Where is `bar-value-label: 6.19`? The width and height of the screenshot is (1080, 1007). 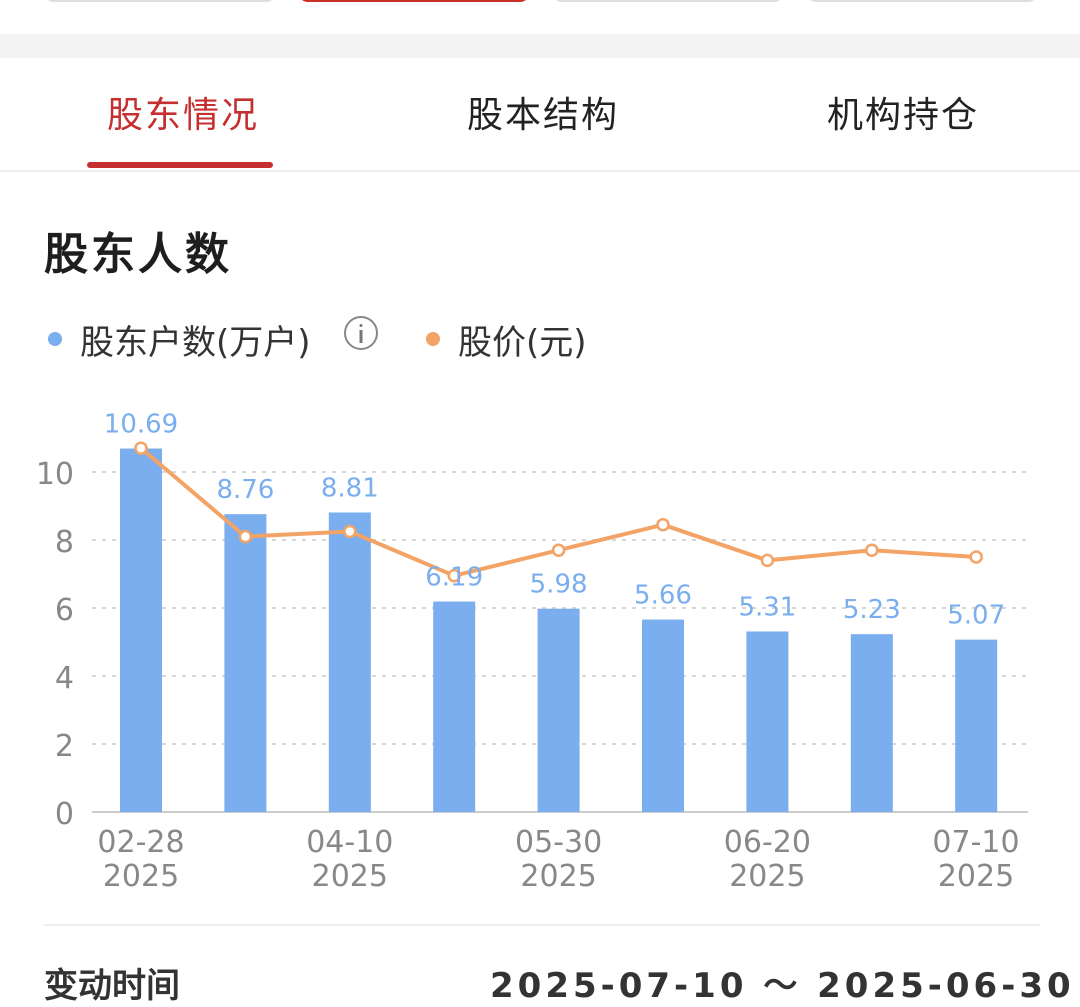 bar-value-label: 6.19 is located at coordinates (454, 578).